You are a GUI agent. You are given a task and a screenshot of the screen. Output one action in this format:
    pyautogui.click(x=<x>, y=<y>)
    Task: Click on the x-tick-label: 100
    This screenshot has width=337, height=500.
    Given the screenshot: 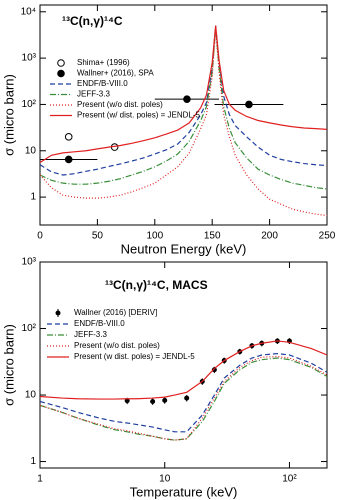 What is the action you would take?
    pyautogui.click(x=154, y=236)
    